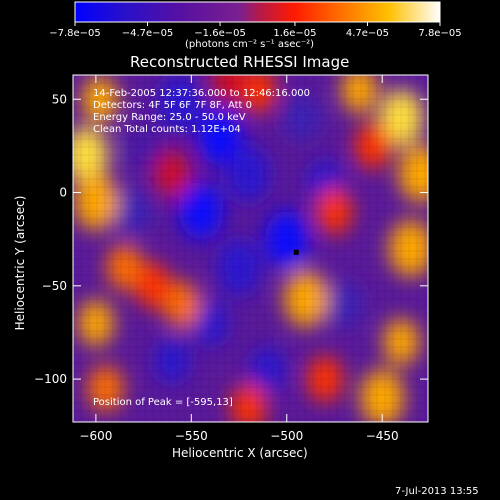  Describe the element at coordinates (240, 62) in the screenshot. I see `chart-title: Reconstructed RHESSI Image` at that location.